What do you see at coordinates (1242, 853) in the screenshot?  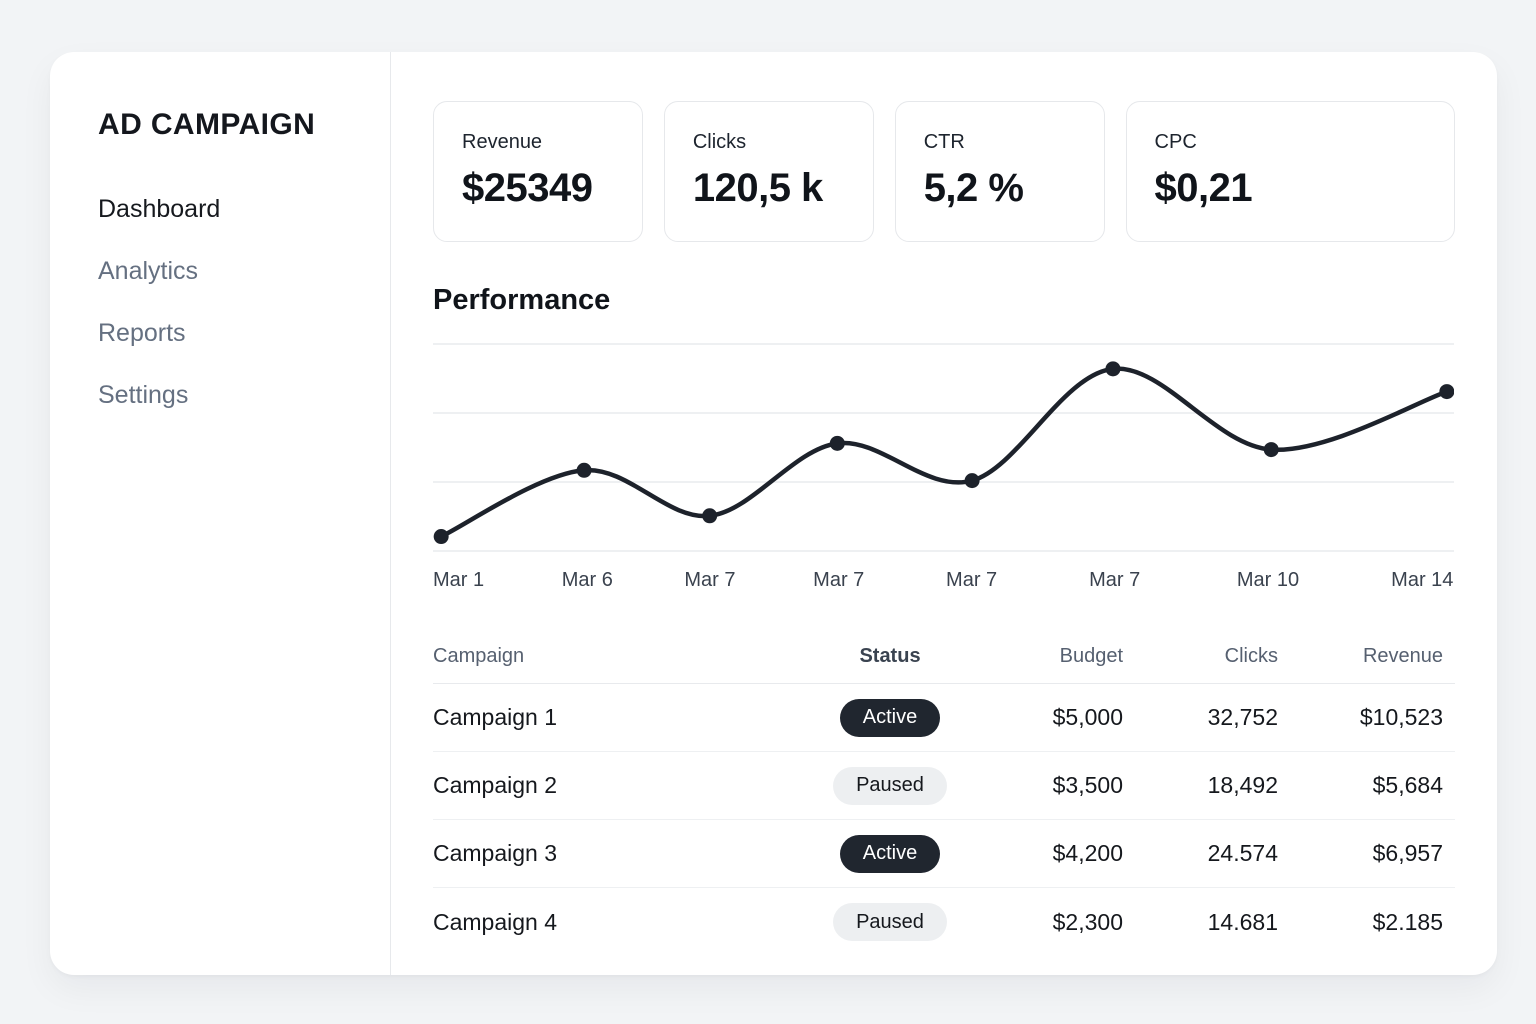 I see `clicks-cell: 24.574` at bounding box center [1242, 853].